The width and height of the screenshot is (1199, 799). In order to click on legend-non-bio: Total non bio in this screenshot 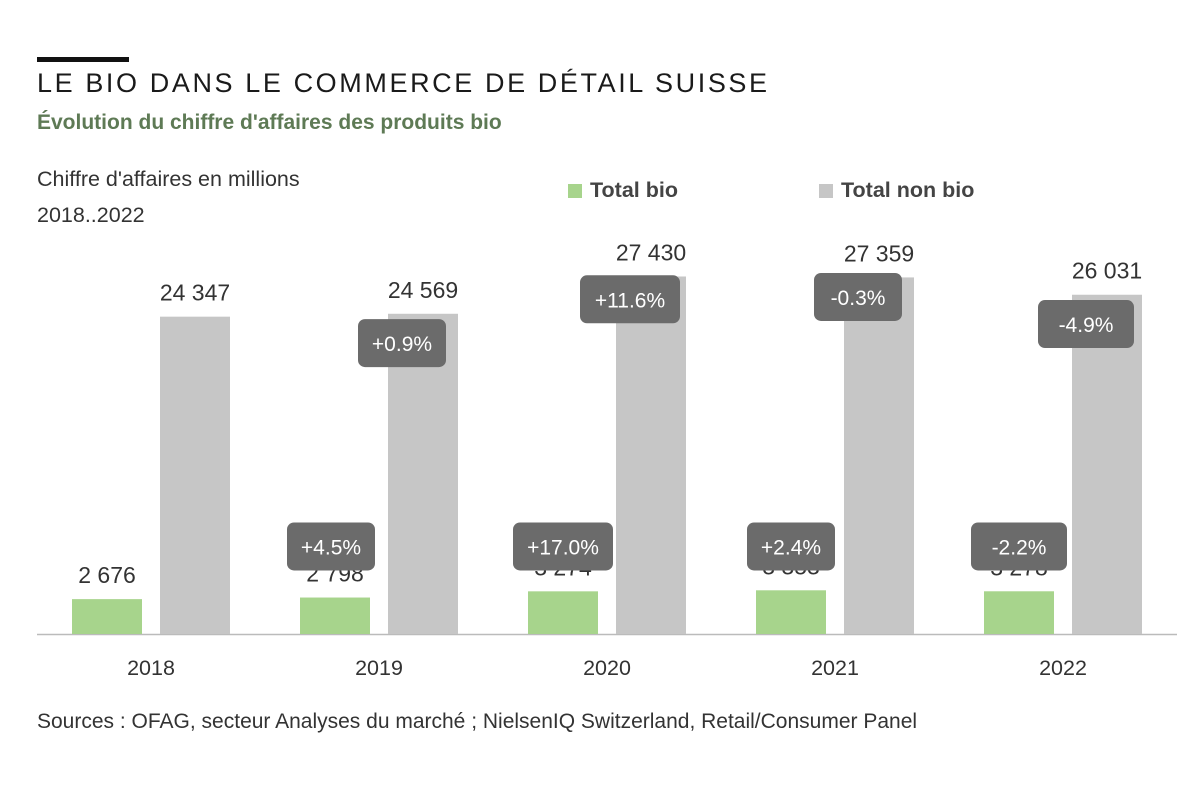, I will do `click(896, 190)`.